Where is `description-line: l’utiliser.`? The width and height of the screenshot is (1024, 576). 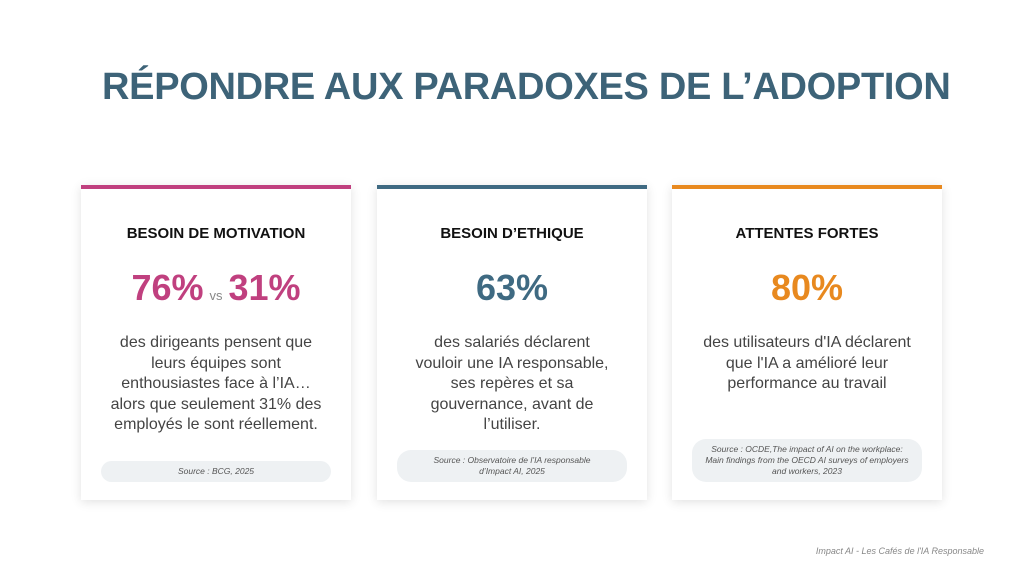 description-line: l’utiliser. is located at coordinates (512, 424).